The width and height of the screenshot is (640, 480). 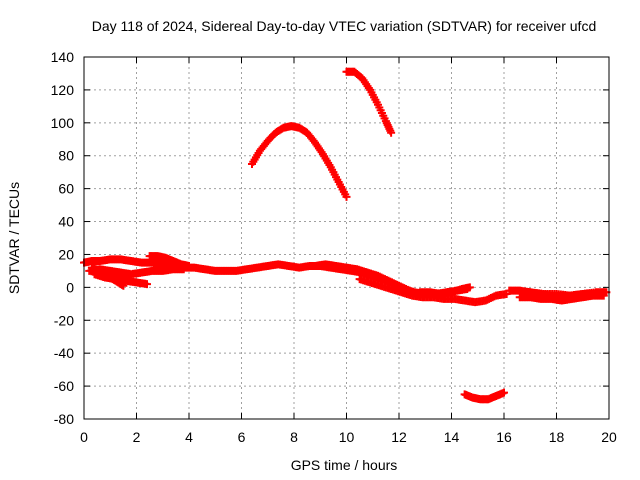 I want to click on y-tick-label: 60, so click(x=66, y=189).